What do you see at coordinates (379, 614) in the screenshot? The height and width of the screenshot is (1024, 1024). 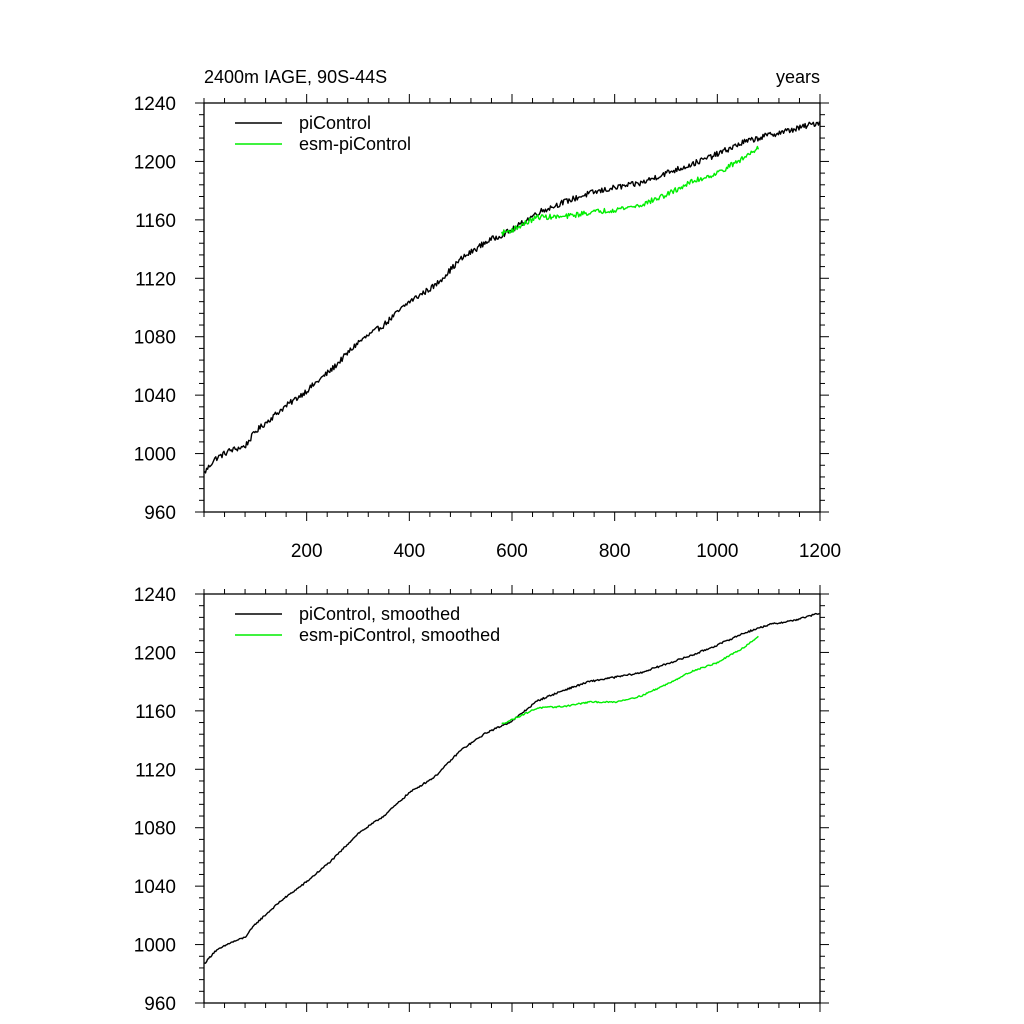 I see `legend-label: piControl, smoothed` at bounding box center [379, 614].